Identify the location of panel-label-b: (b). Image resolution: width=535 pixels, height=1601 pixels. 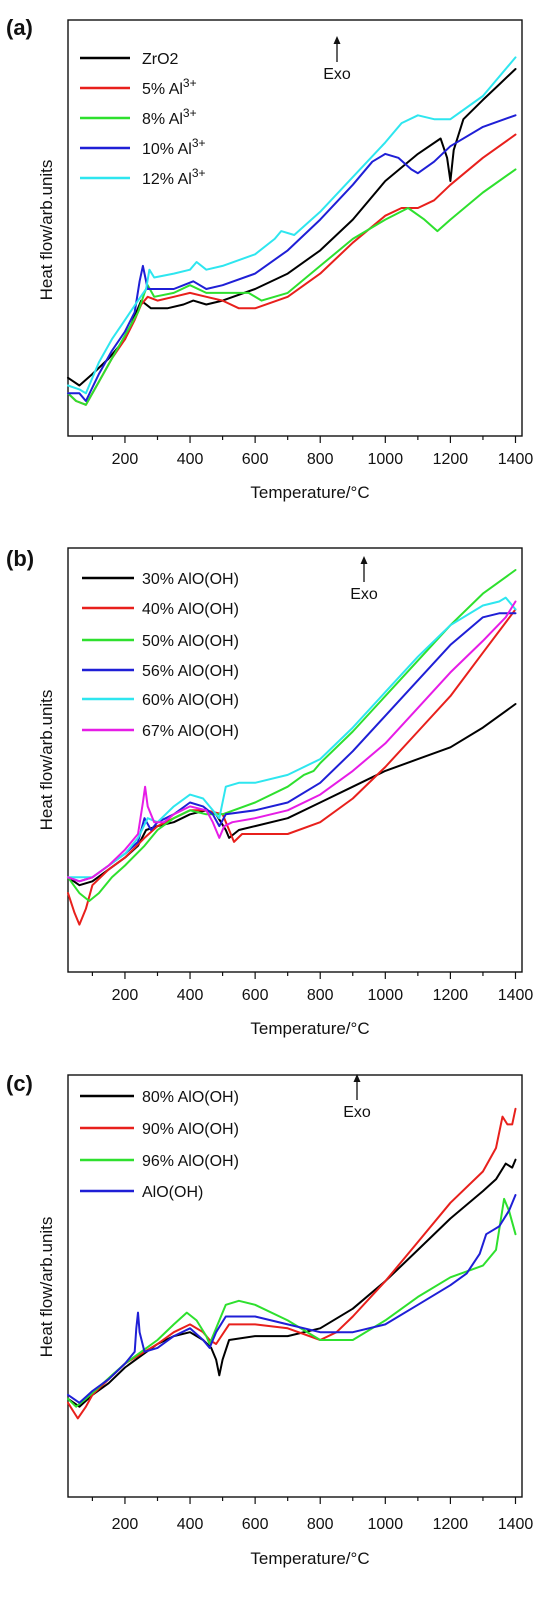
(20, 558).